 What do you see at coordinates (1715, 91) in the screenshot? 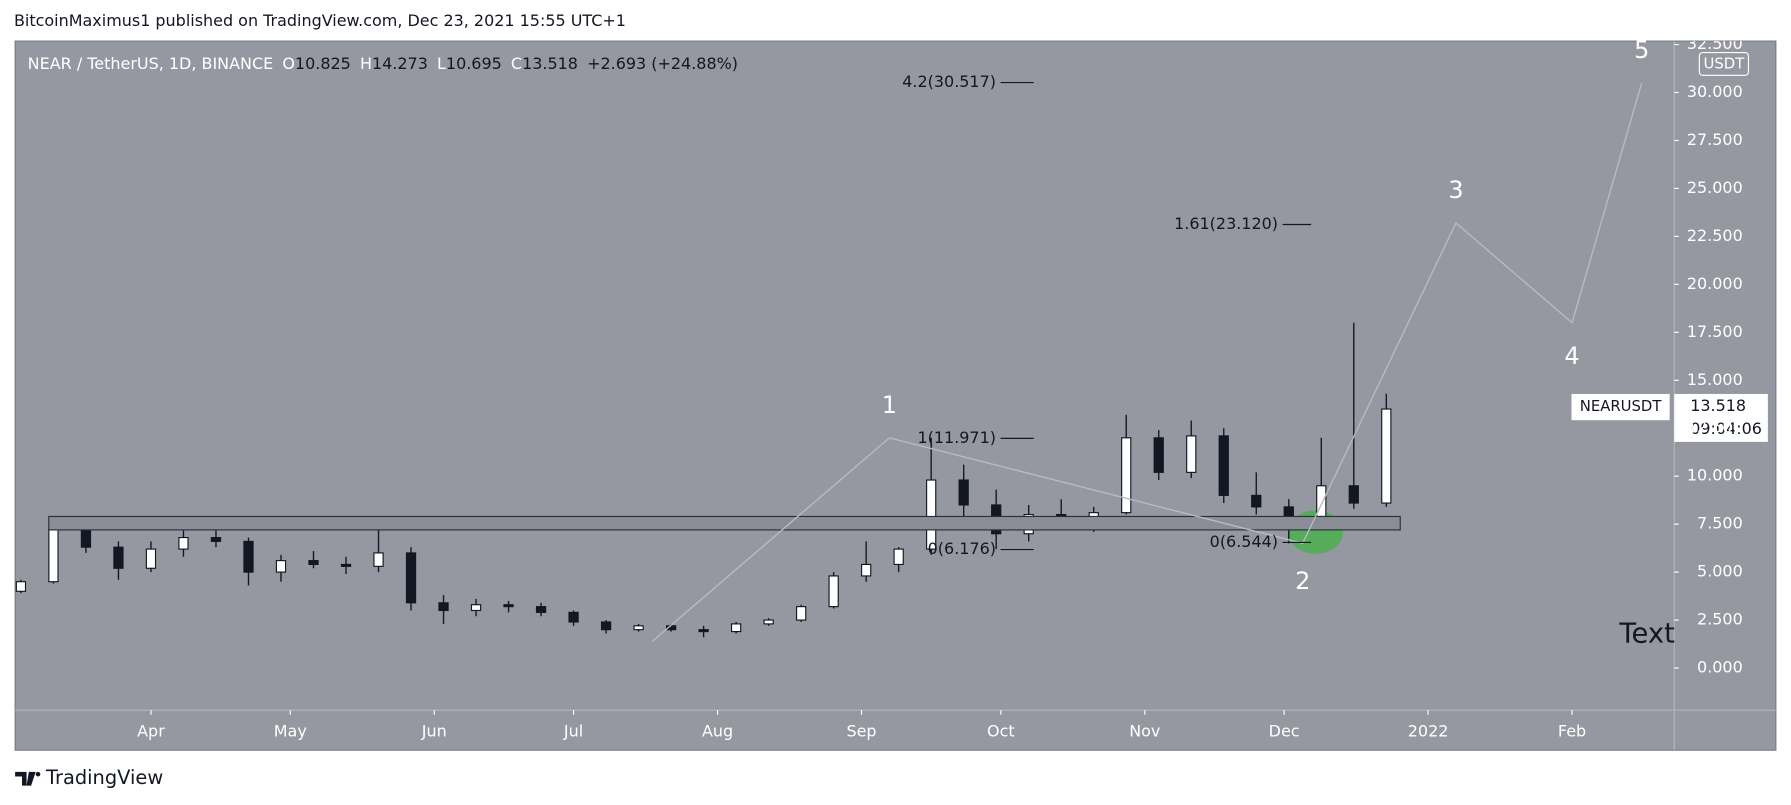
I see `y-tick-label: 30.000` at bounding box center [1715, 91].